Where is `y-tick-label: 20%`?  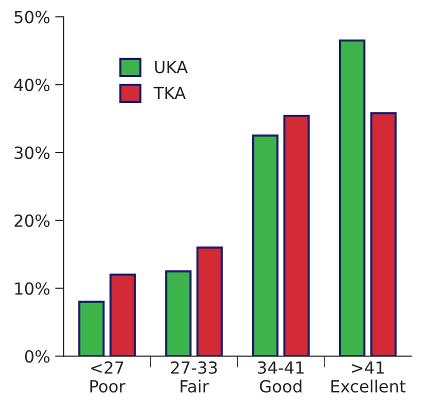 y-tick-label: 20% is located at coordinates (32, 220).